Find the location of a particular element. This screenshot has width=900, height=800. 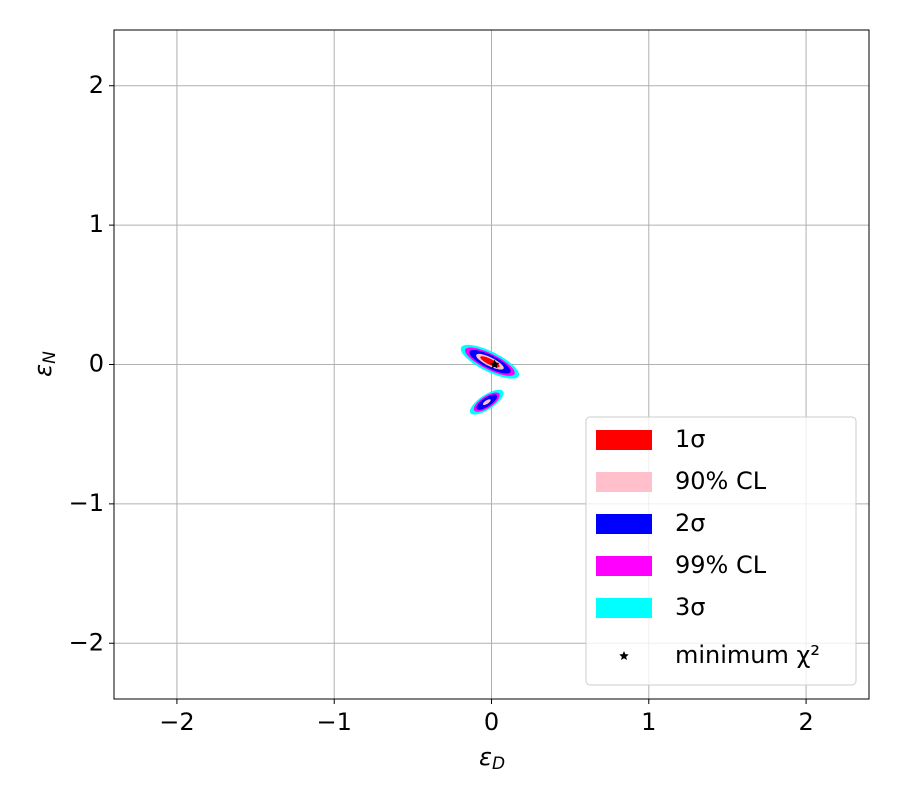

contour-region is located at coordinates (486, 402).